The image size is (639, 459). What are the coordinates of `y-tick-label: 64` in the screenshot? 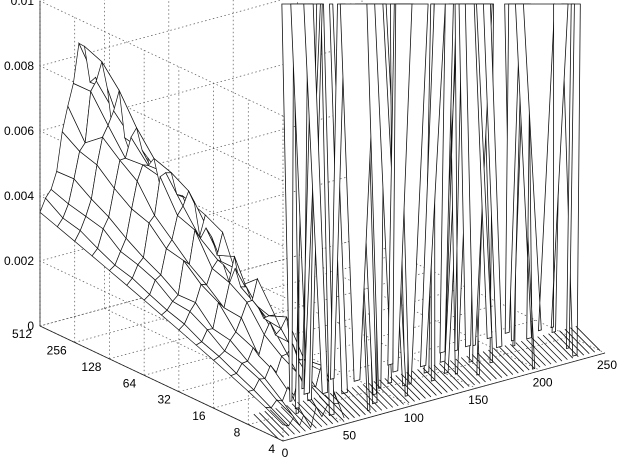 It's located at (130, 383).